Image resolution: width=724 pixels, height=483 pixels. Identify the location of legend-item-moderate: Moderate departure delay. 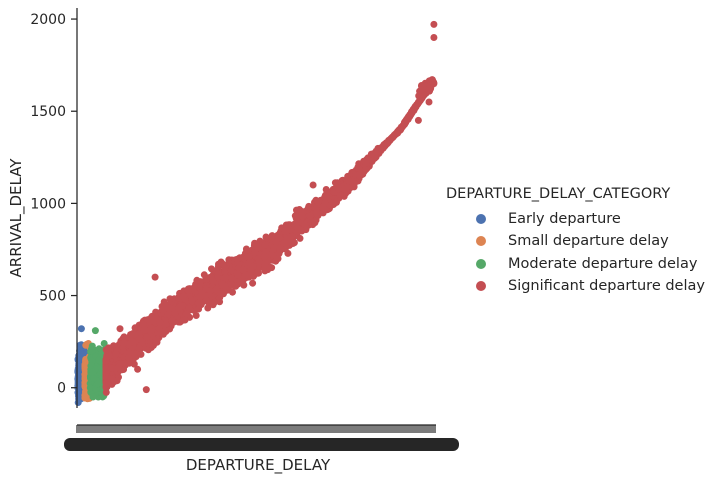
(575, 264).